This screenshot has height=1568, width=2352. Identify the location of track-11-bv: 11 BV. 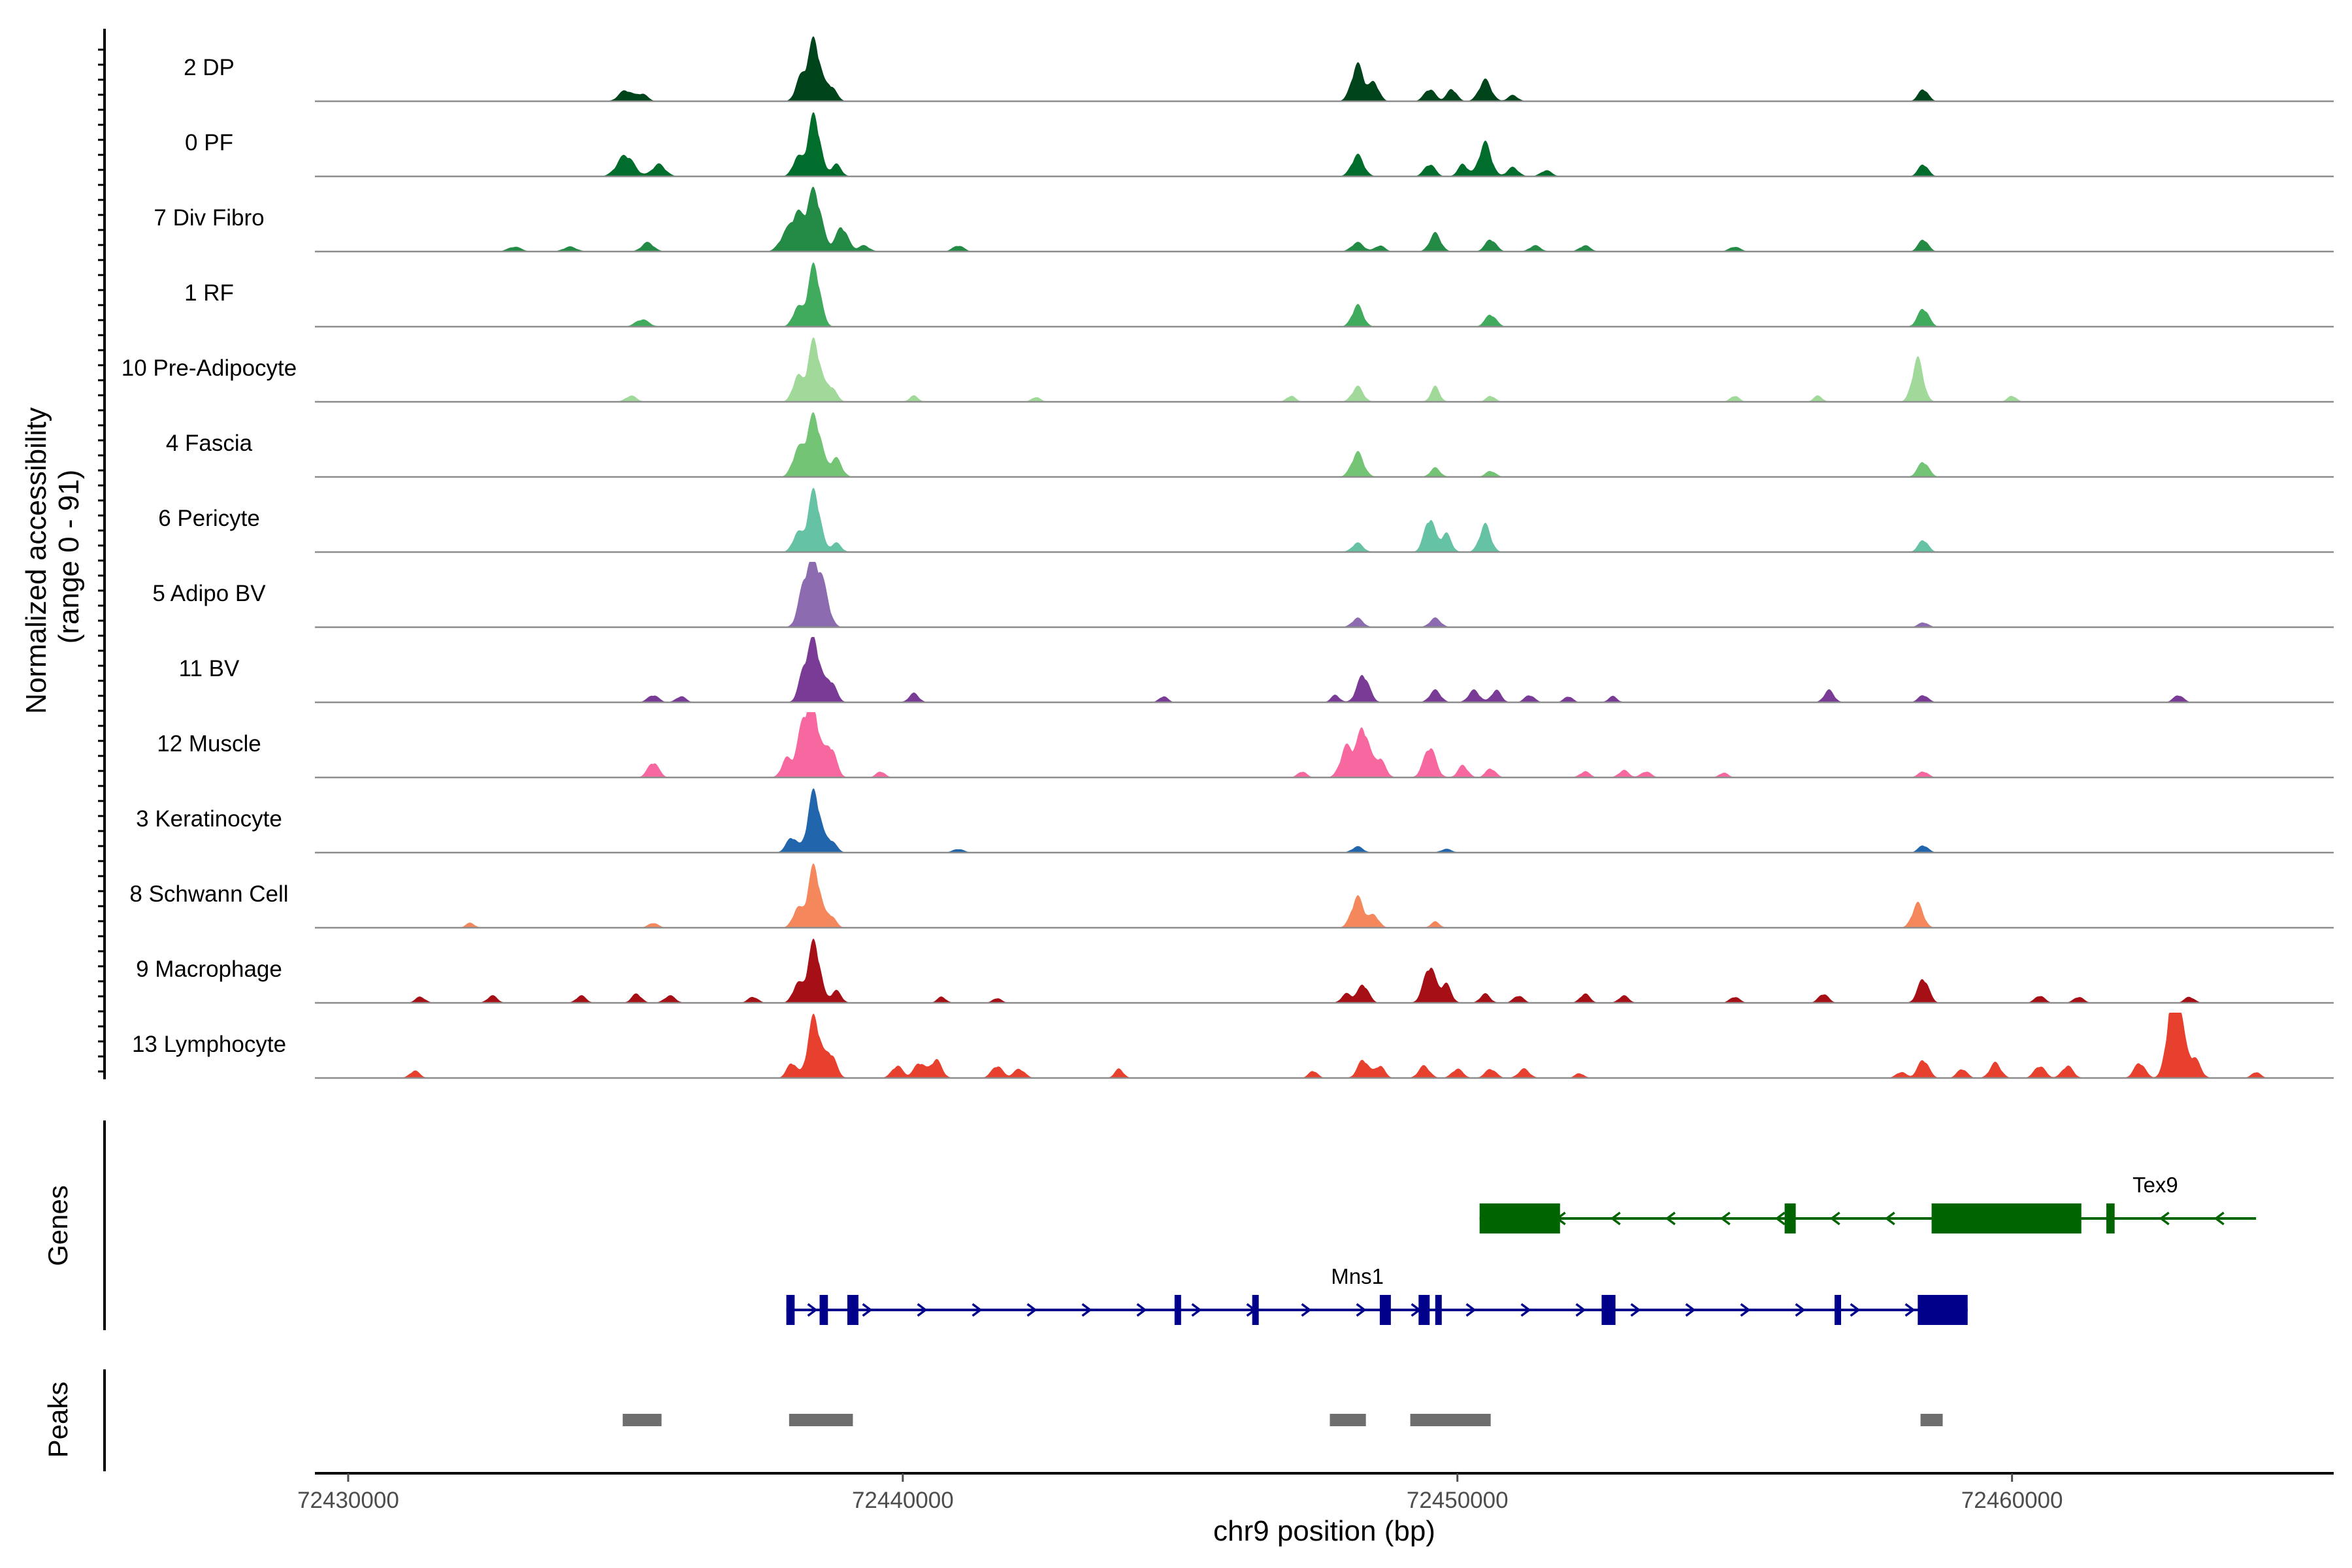
(1256, 670).